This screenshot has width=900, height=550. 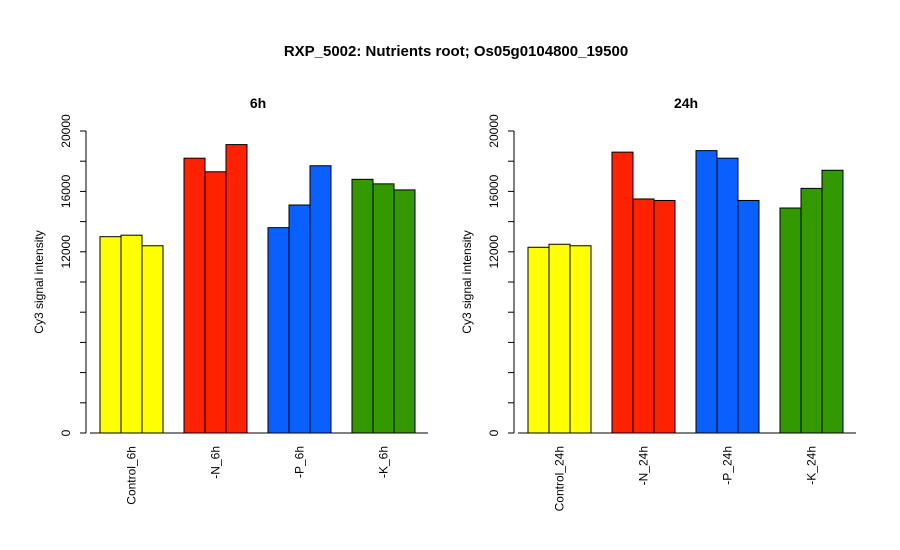 What do you see at coordinates (812, 465) in the screenshot?
I see `category-label: -K_24h` at bounding box center [812, 465].